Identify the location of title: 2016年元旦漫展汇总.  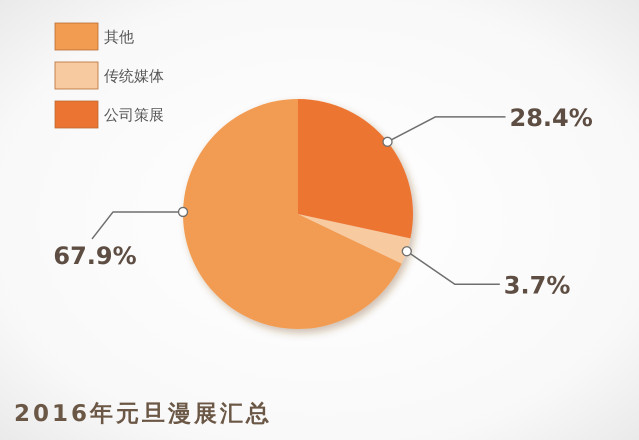
(143, 414).